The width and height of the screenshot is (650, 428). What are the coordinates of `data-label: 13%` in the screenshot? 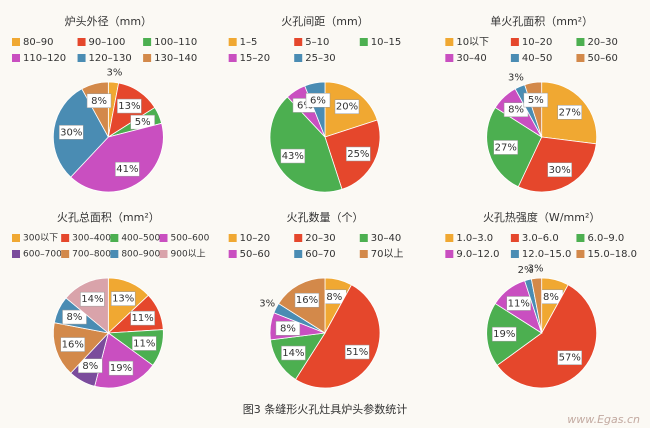 It's located at (129, 106).